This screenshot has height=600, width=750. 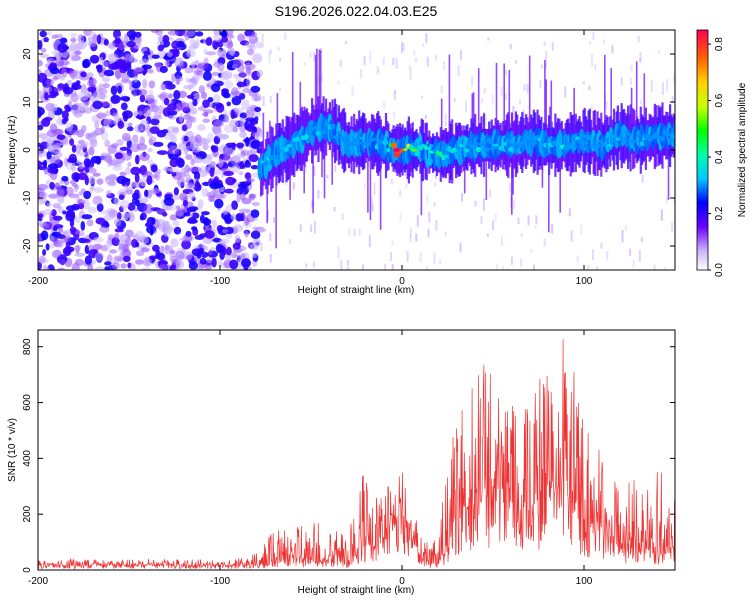 I want to click on snr-ytick-label: 0, so click(x=27, y=570).